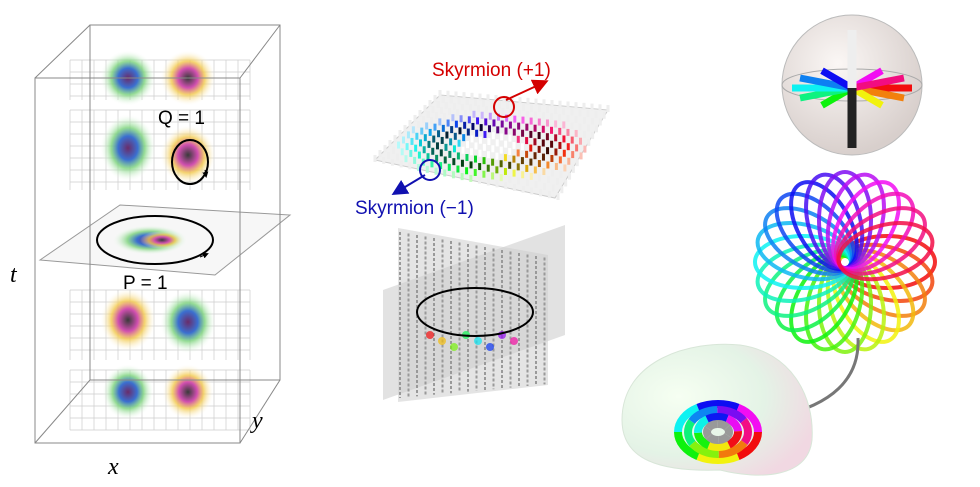 The width and height of the screenshot is (980, 487). What do you see at coordinates (14, 275) in the screenshot?
I see `axis-t-label: t` at bounding box center [14, 275].